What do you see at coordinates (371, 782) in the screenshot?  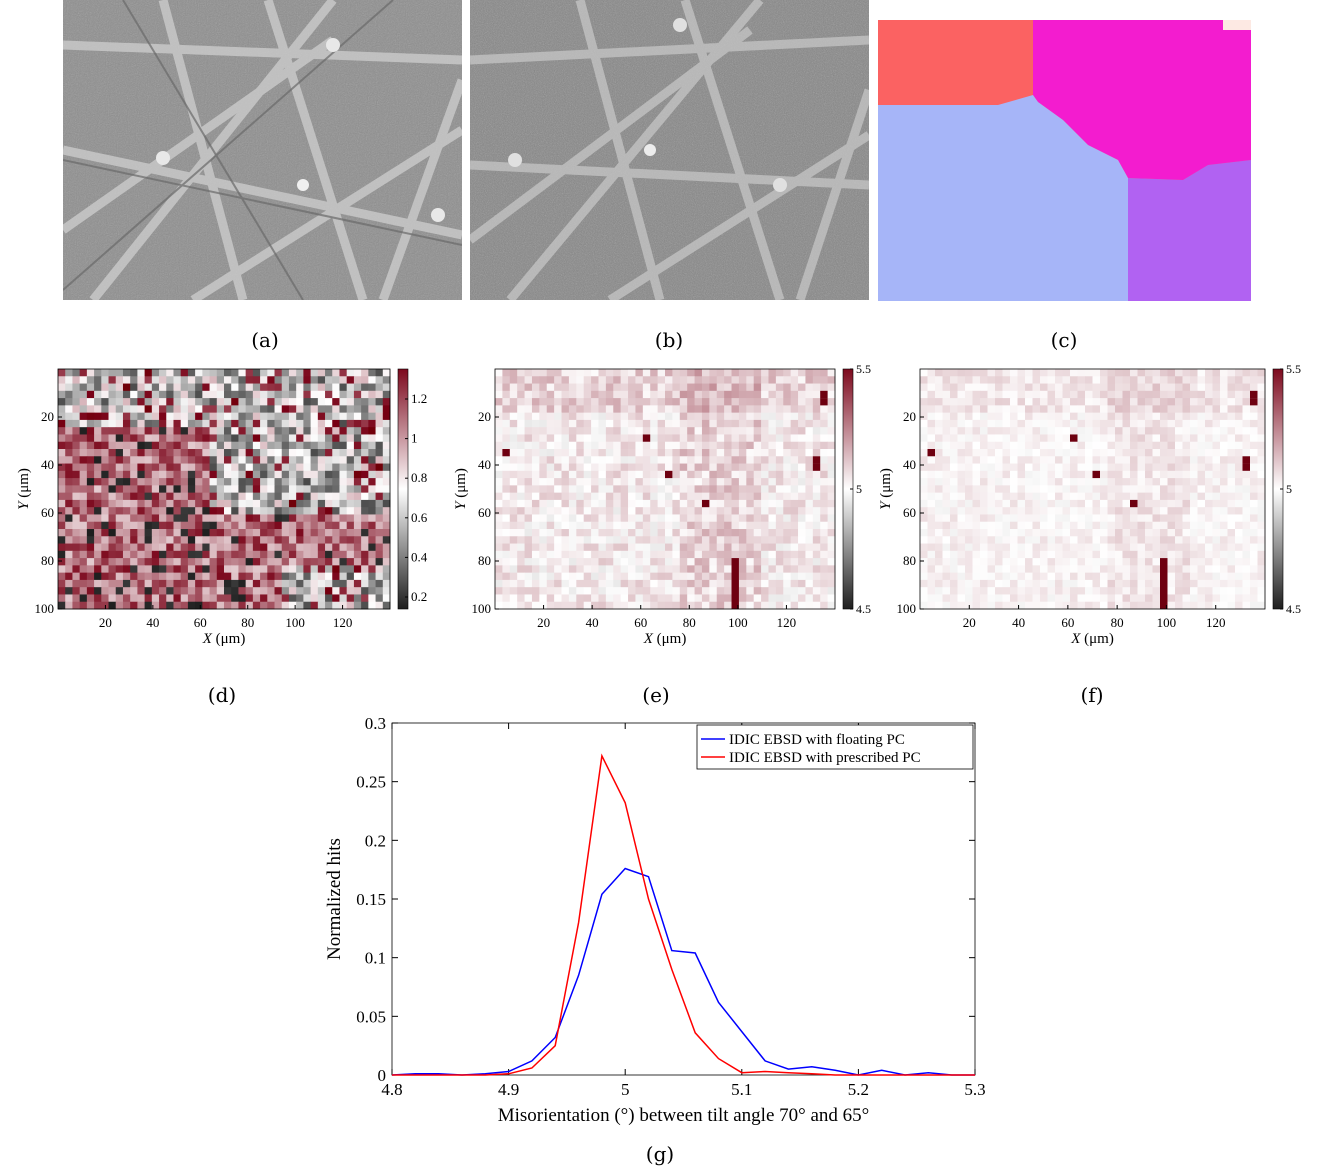 I see `y-tick-label: 0.25` at bounding box center [371, 782].